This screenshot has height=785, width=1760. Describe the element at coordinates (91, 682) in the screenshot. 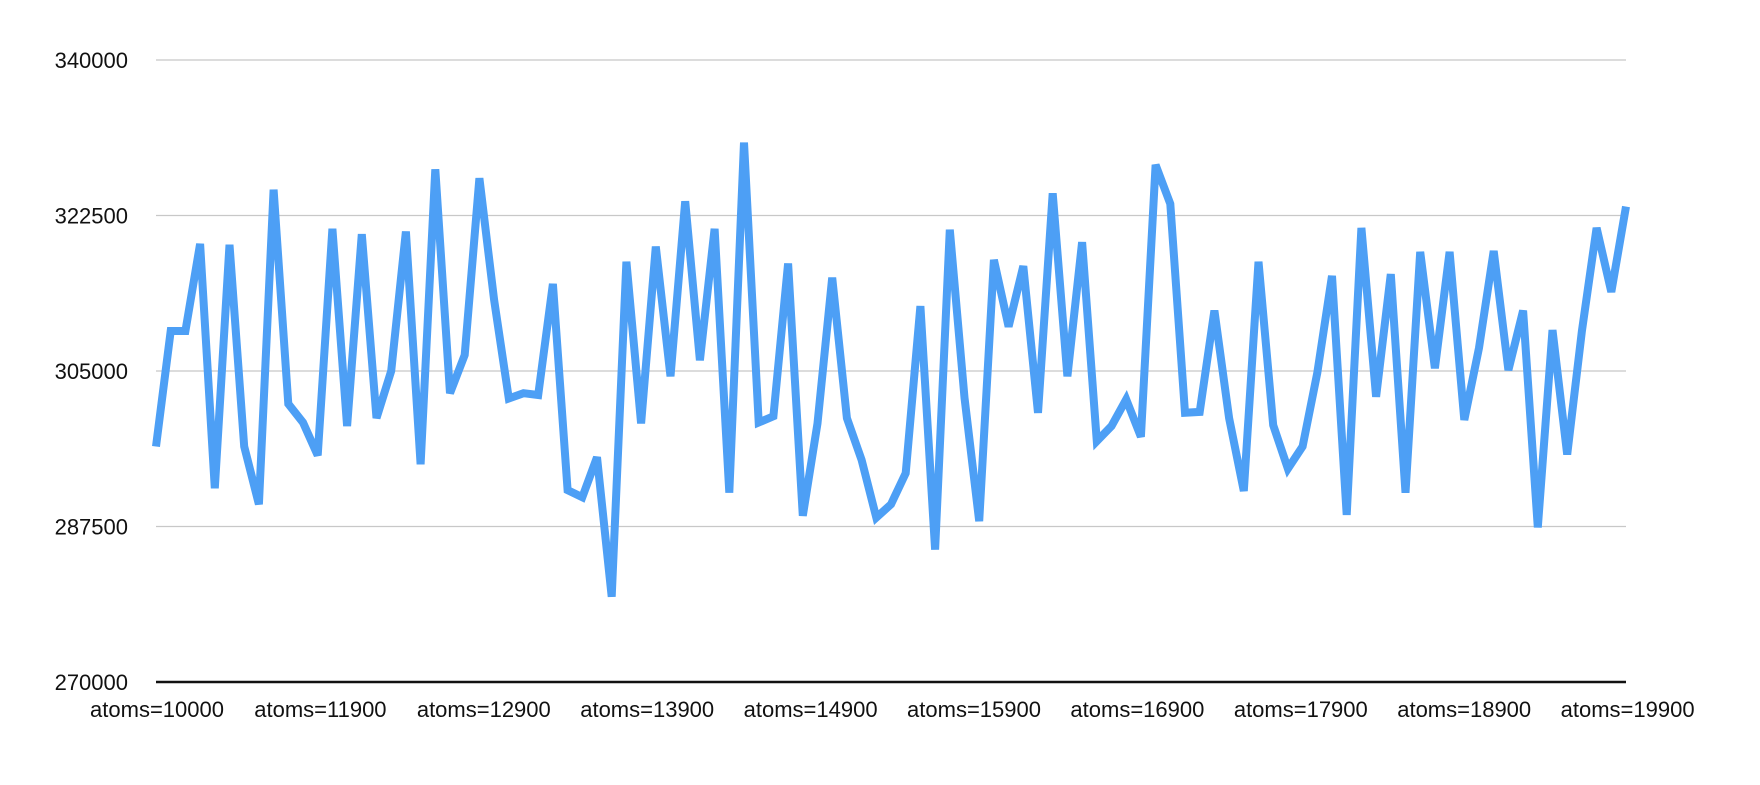

I see `y-tick-label: 270000` at that location.